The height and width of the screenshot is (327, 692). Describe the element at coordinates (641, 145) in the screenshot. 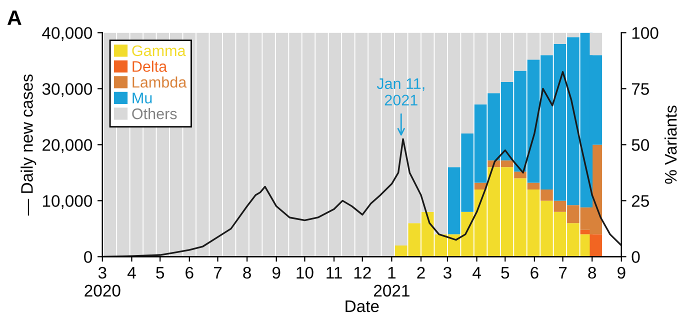

I see `y2-tick-label: 50` at that location.